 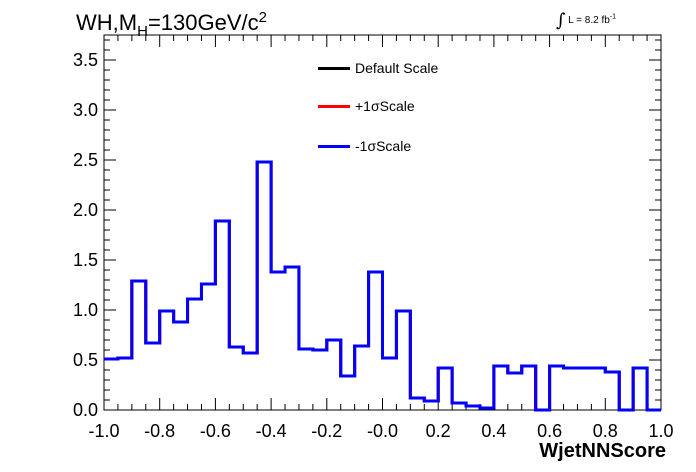 I want to click on x-tick-label: 0.2, so click(x=438, y=431).